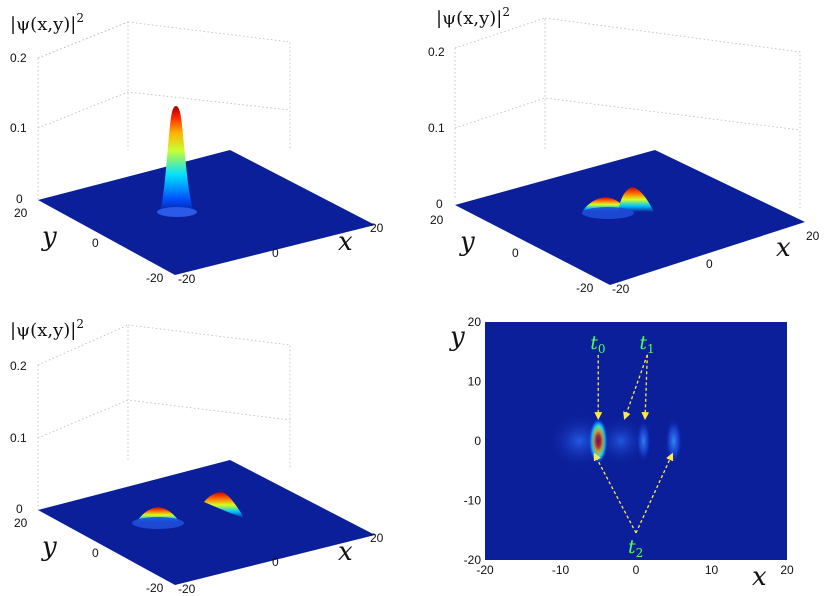 This screenshot has height=596, width=830. What do you see at coordinates (561, 570) in the screenshot?
I see `x-tick: -10` at bounding box center [561, 570].